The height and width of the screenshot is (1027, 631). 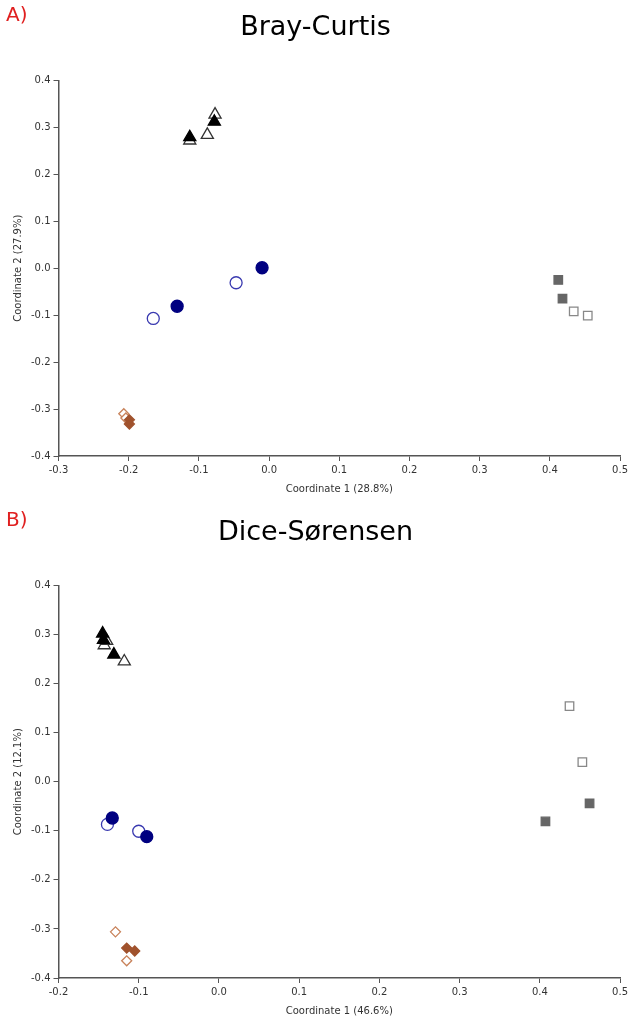 I want to click on y-axis-title: Coordinate 2 (27.9%), so click(x=17, y=268).